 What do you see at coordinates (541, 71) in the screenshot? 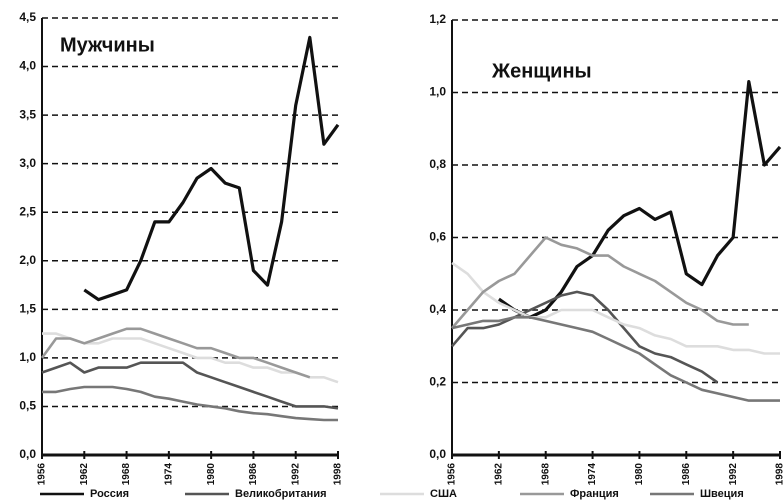
I see `panel-title: Женщины` at bounding box center [541, 71].